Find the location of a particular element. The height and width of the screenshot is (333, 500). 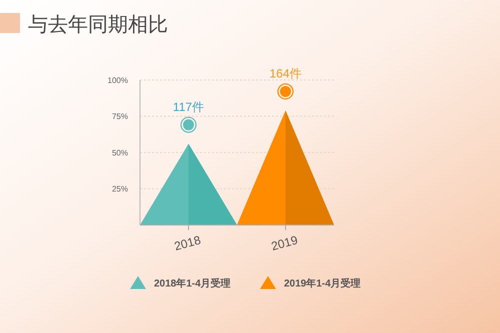

y-tick-label: 100% is located at coordinates (118, 80).